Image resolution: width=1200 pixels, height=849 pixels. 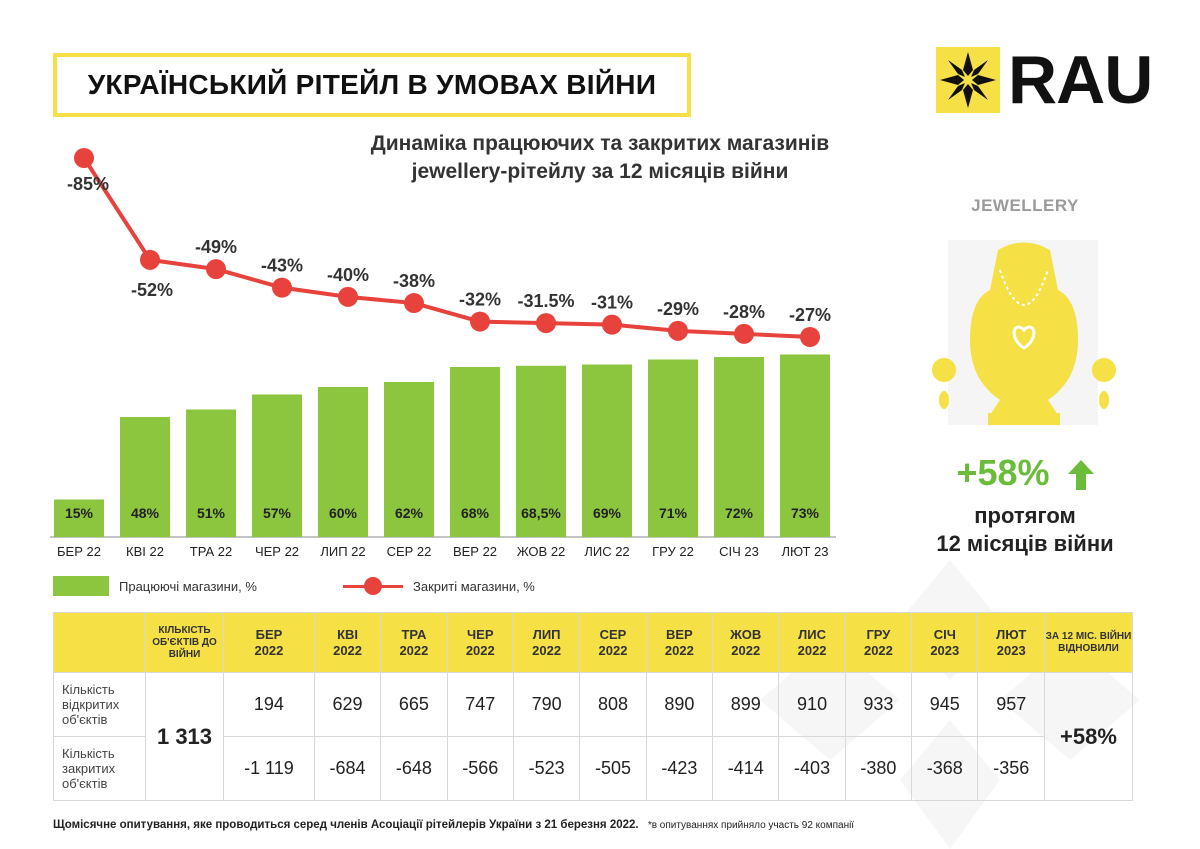 I want to click on line-label: -38%, so click(x=414, y=281).